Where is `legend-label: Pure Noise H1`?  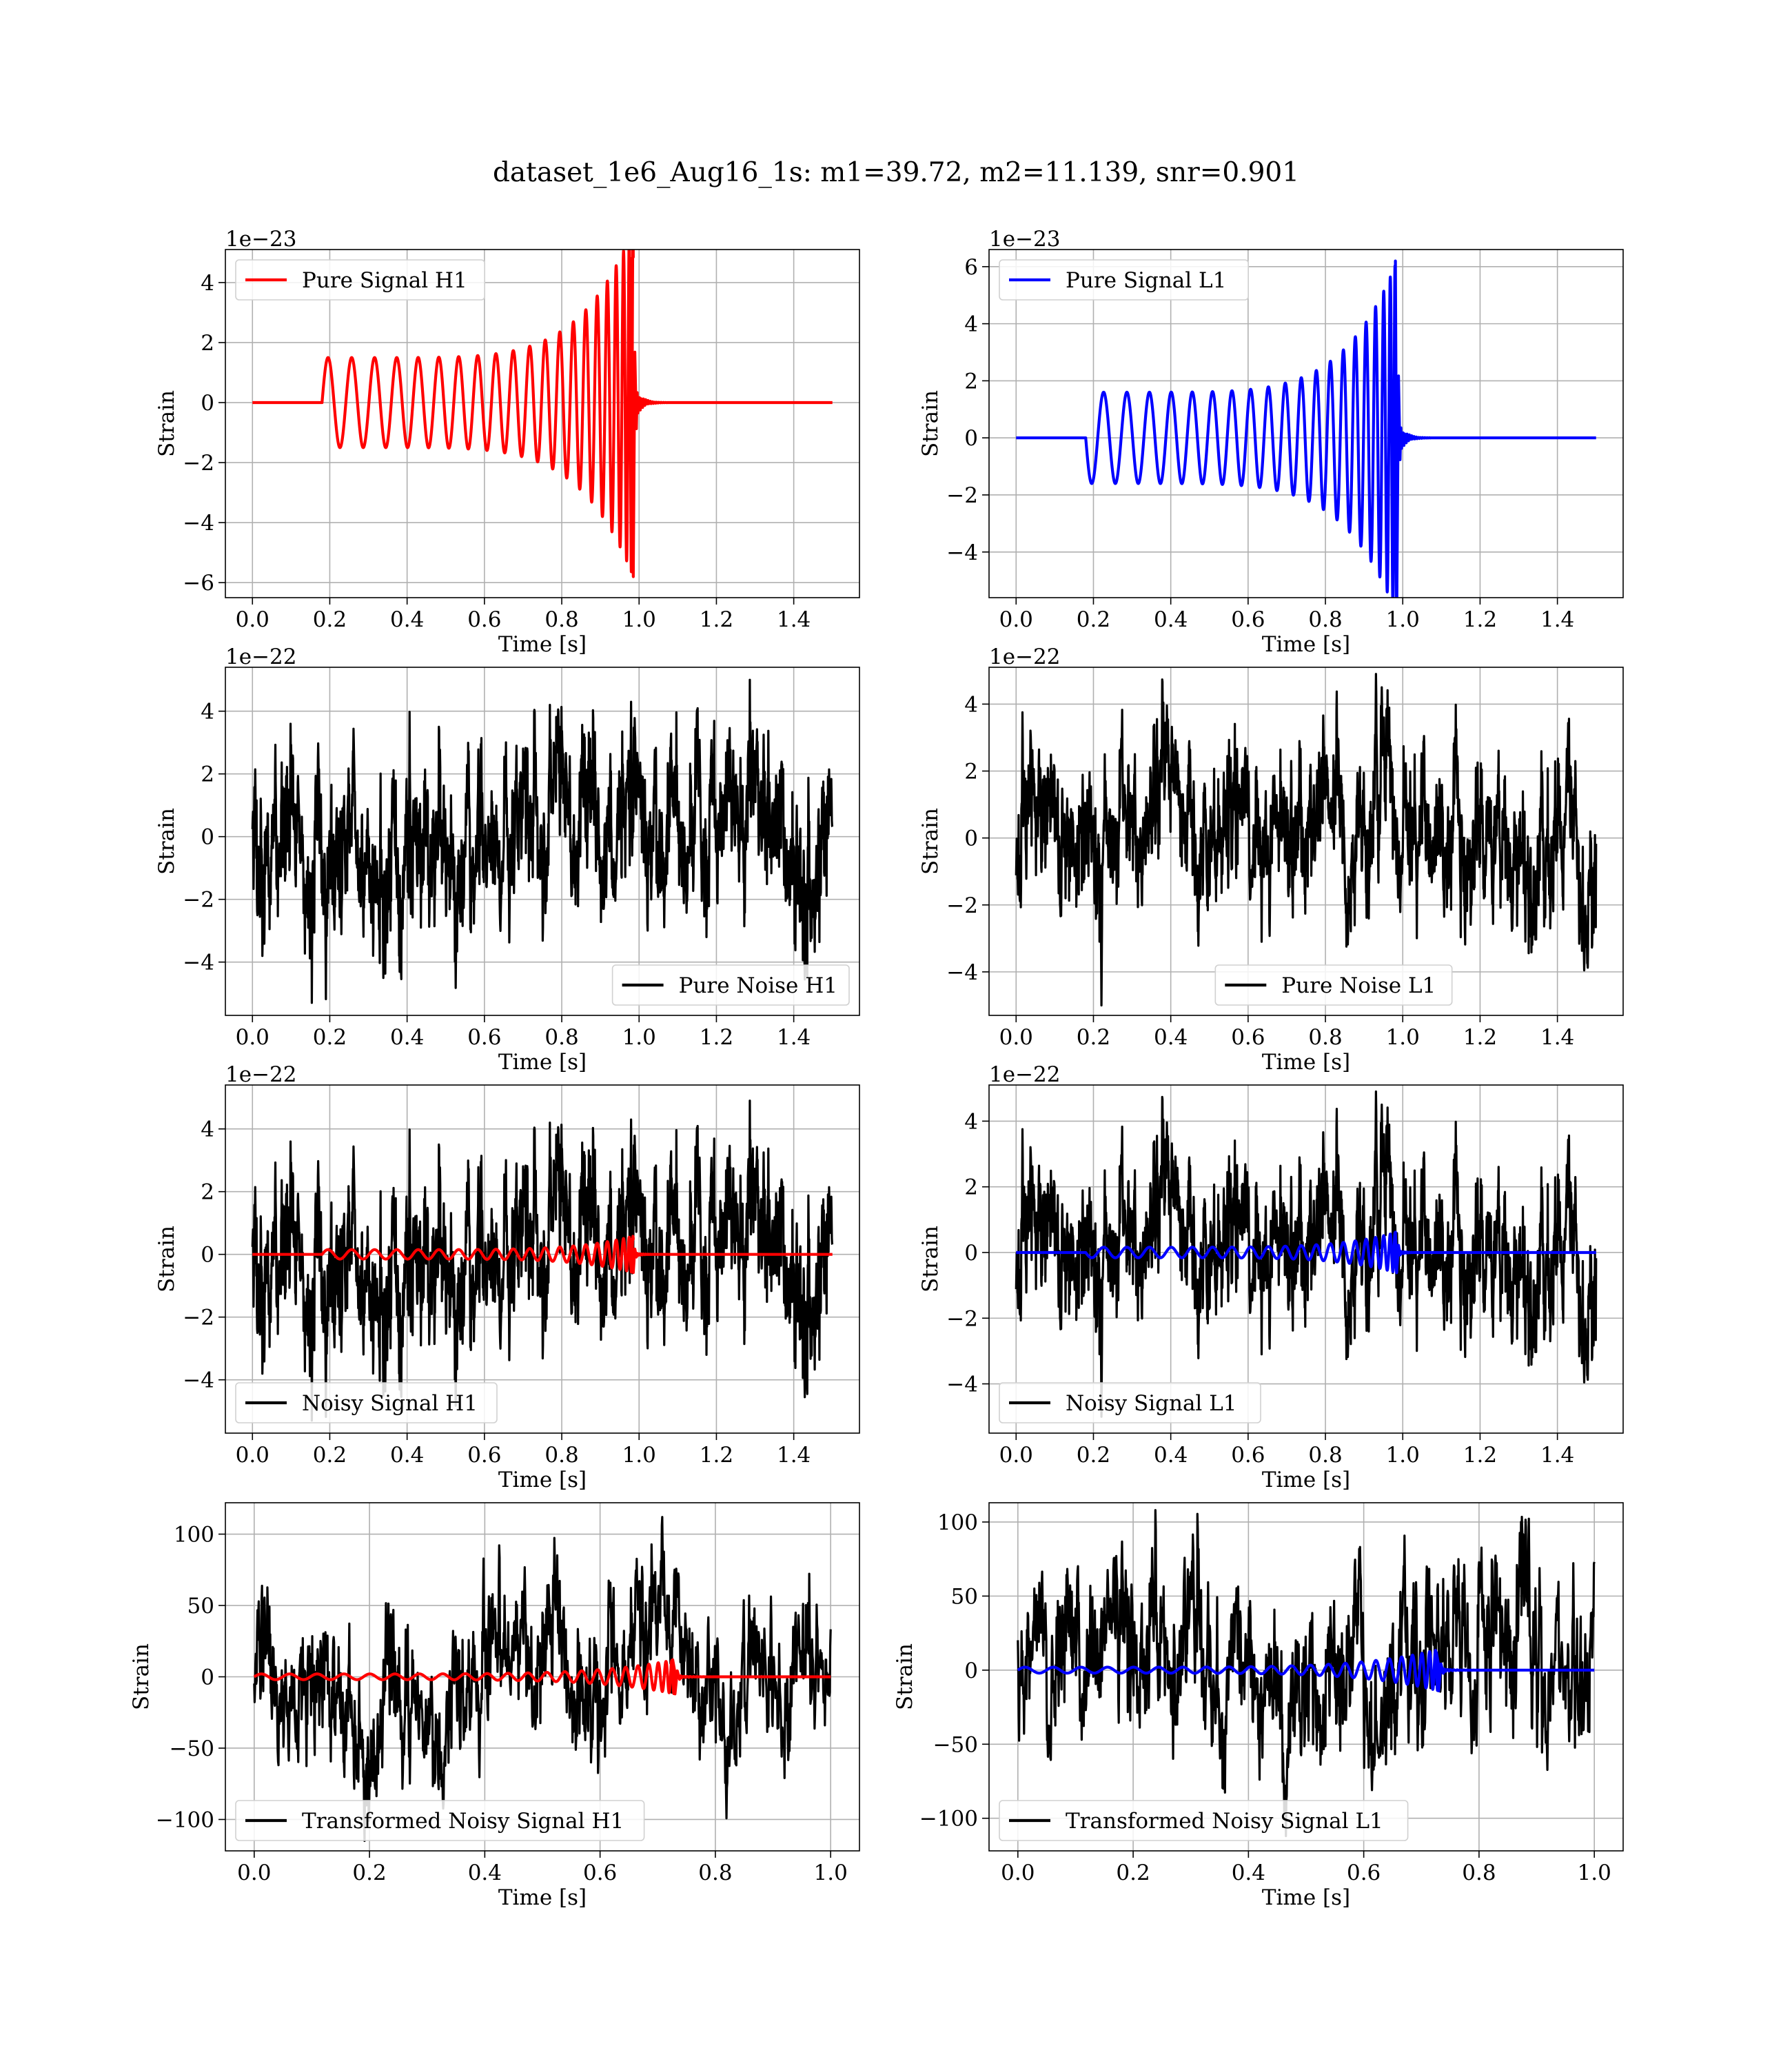 legend-label: Pure Noise H1 is located at coordinates (758, 985).